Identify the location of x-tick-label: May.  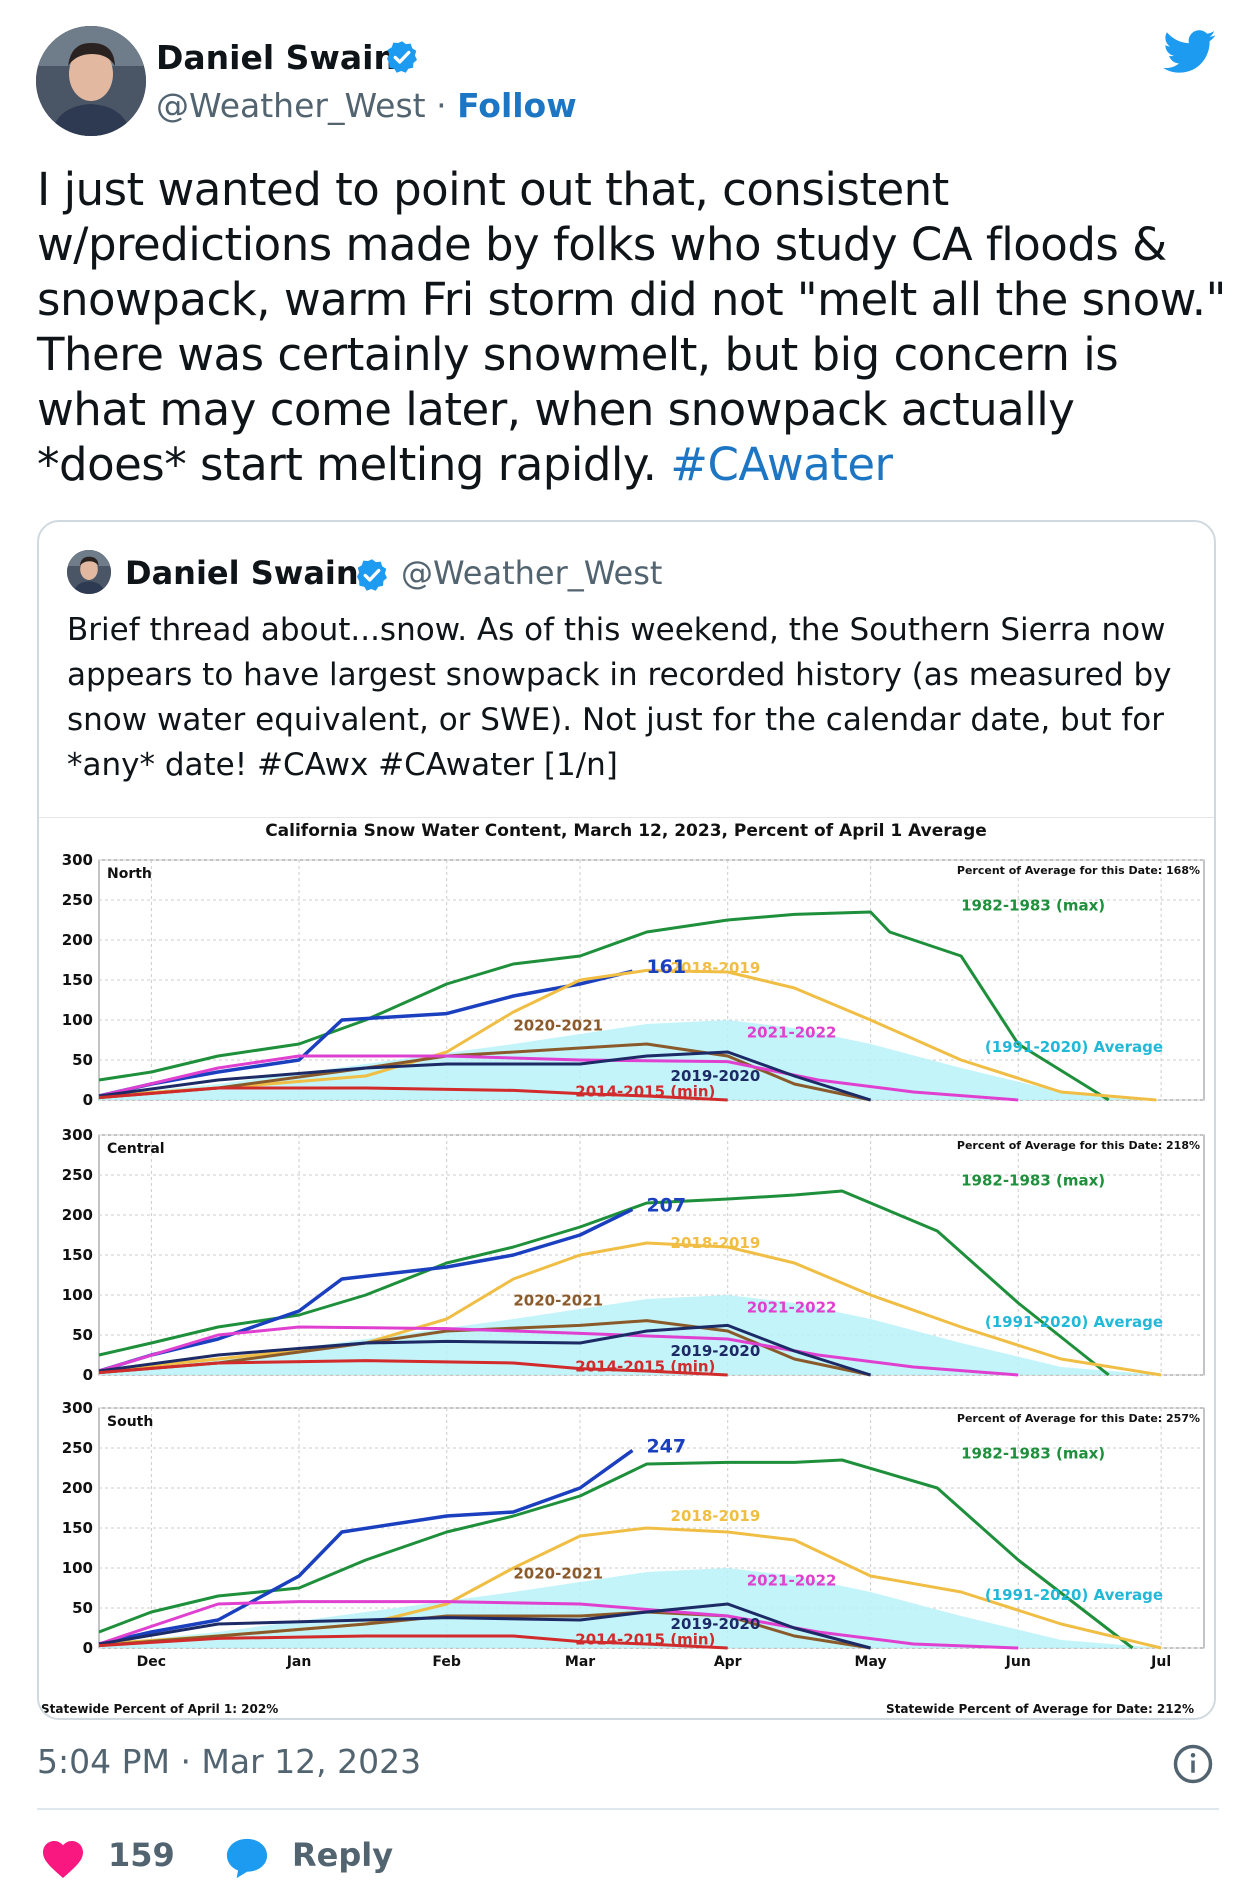
(871, 1662).